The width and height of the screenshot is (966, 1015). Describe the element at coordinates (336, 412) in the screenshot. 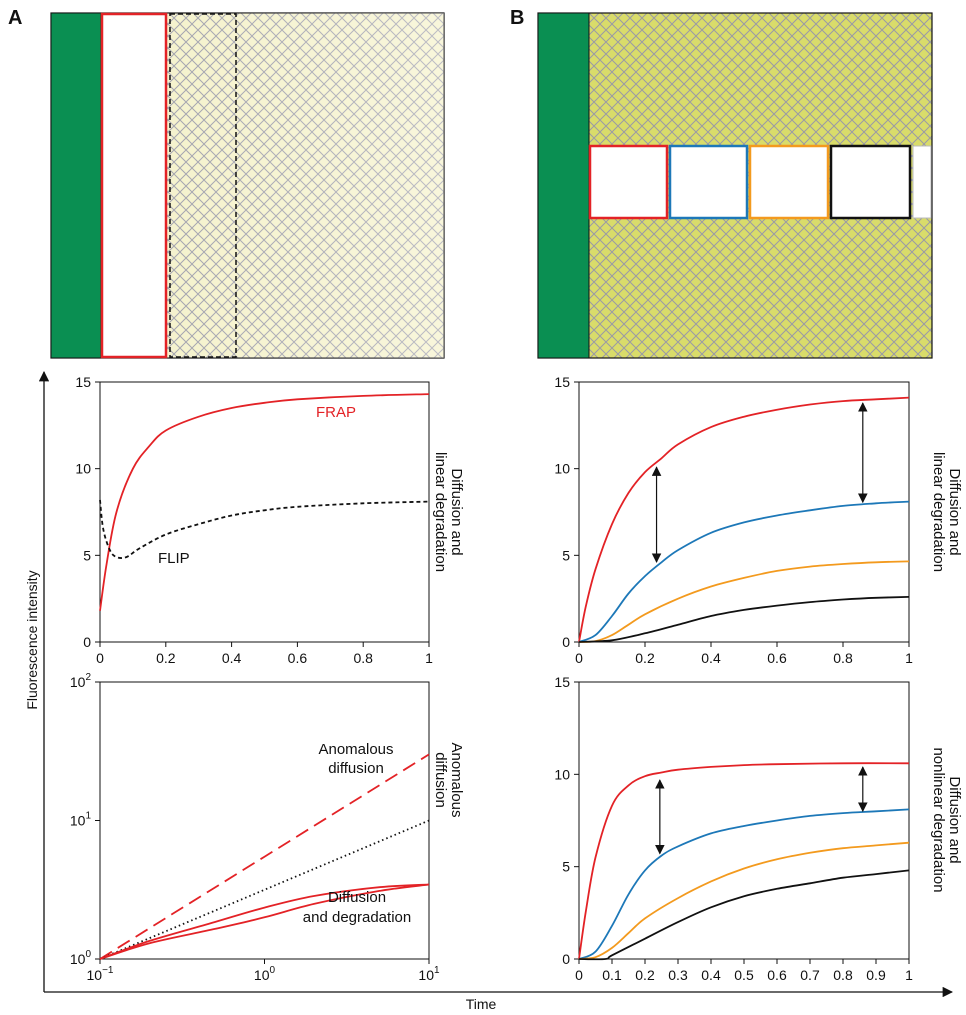

I see `frap-label: FRAP` at that location.